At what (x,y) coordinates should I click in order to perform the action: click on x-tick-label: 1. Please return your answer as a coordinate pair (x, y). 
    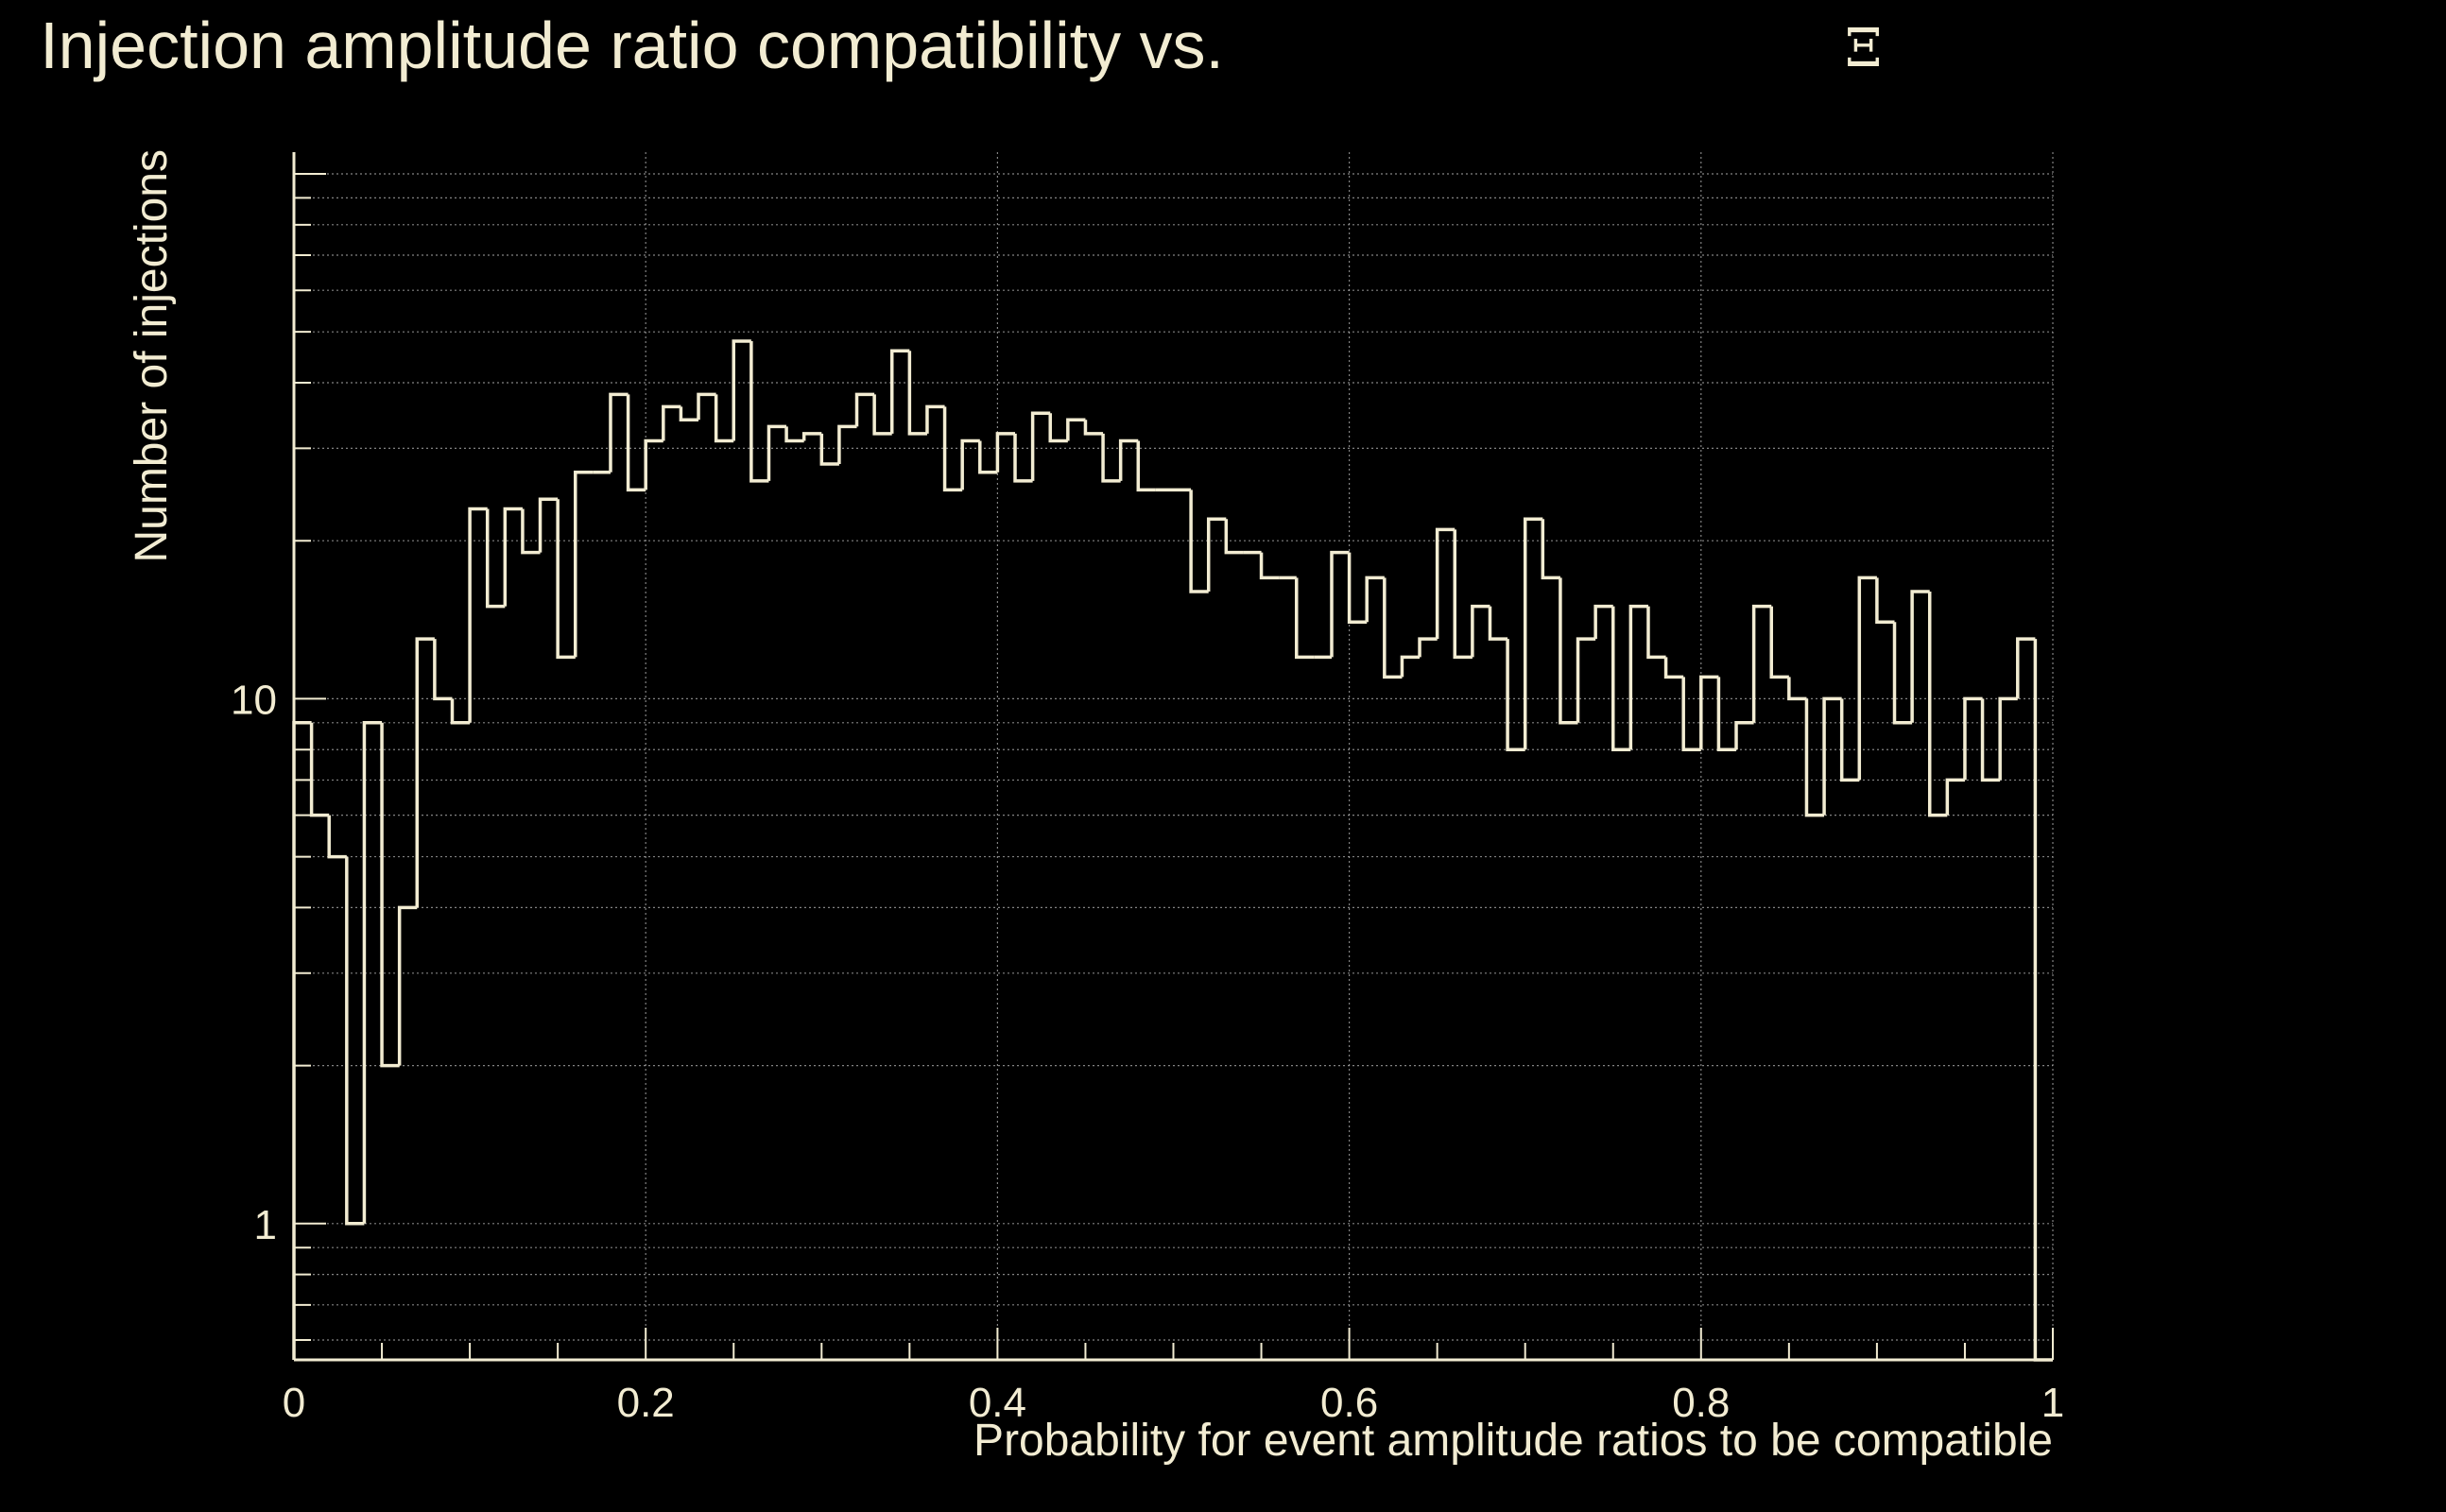
    Looking at the image, I should click on (2052, 1403).